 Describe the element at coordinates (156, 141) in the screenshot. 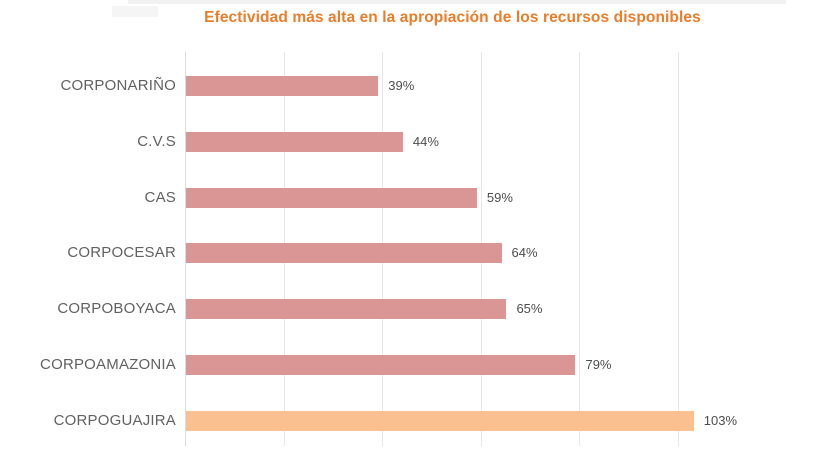

I see `category-label: C.V.S` at that location.